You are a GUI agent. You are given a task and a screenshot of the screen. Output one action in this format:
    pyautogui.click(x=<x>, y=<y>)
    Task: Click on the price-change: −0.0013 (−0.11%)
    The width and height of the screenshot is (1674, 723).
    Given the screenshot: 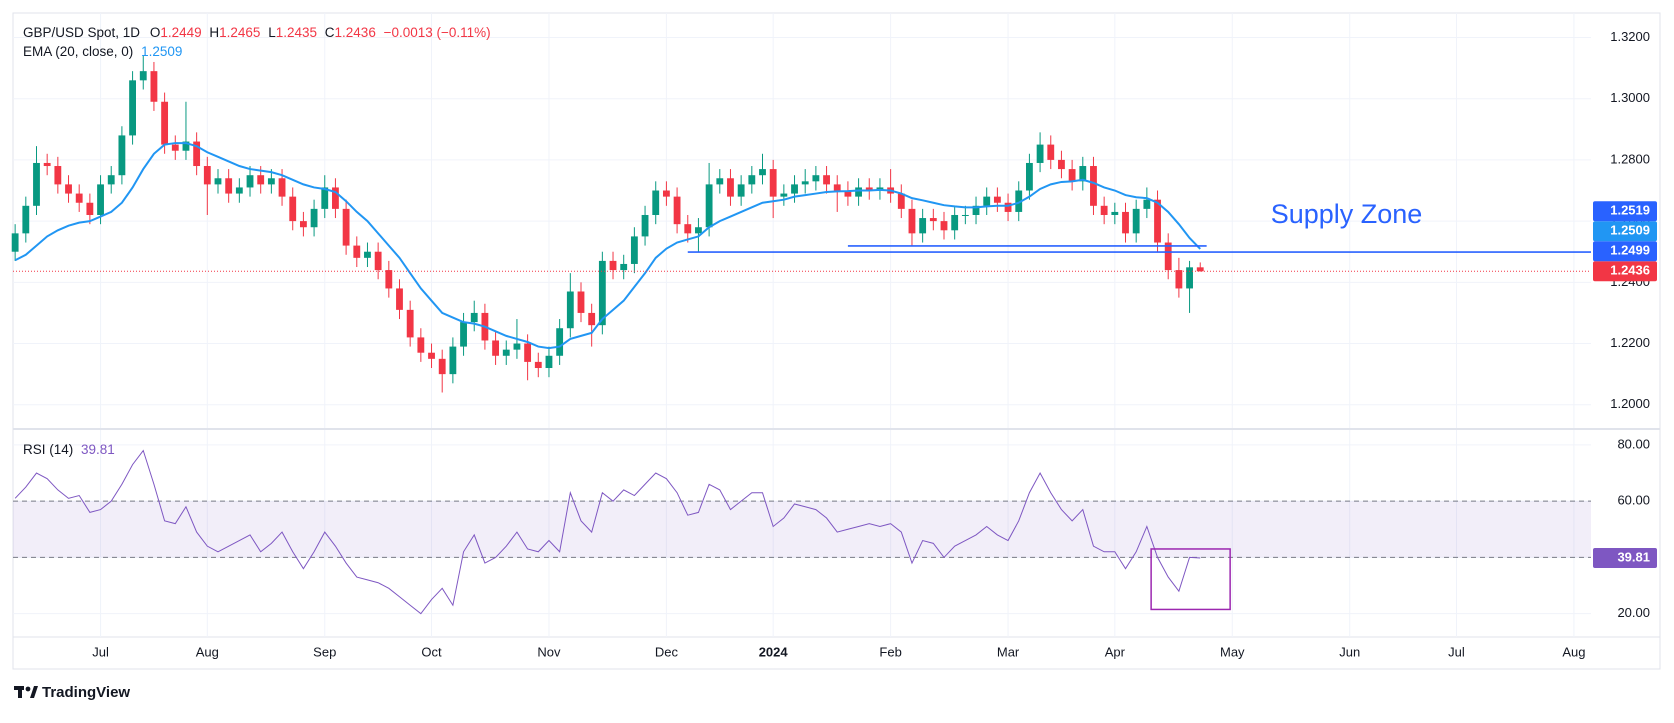 What is the action you would take?
    pyautogui.click(x=437, y=32)
    